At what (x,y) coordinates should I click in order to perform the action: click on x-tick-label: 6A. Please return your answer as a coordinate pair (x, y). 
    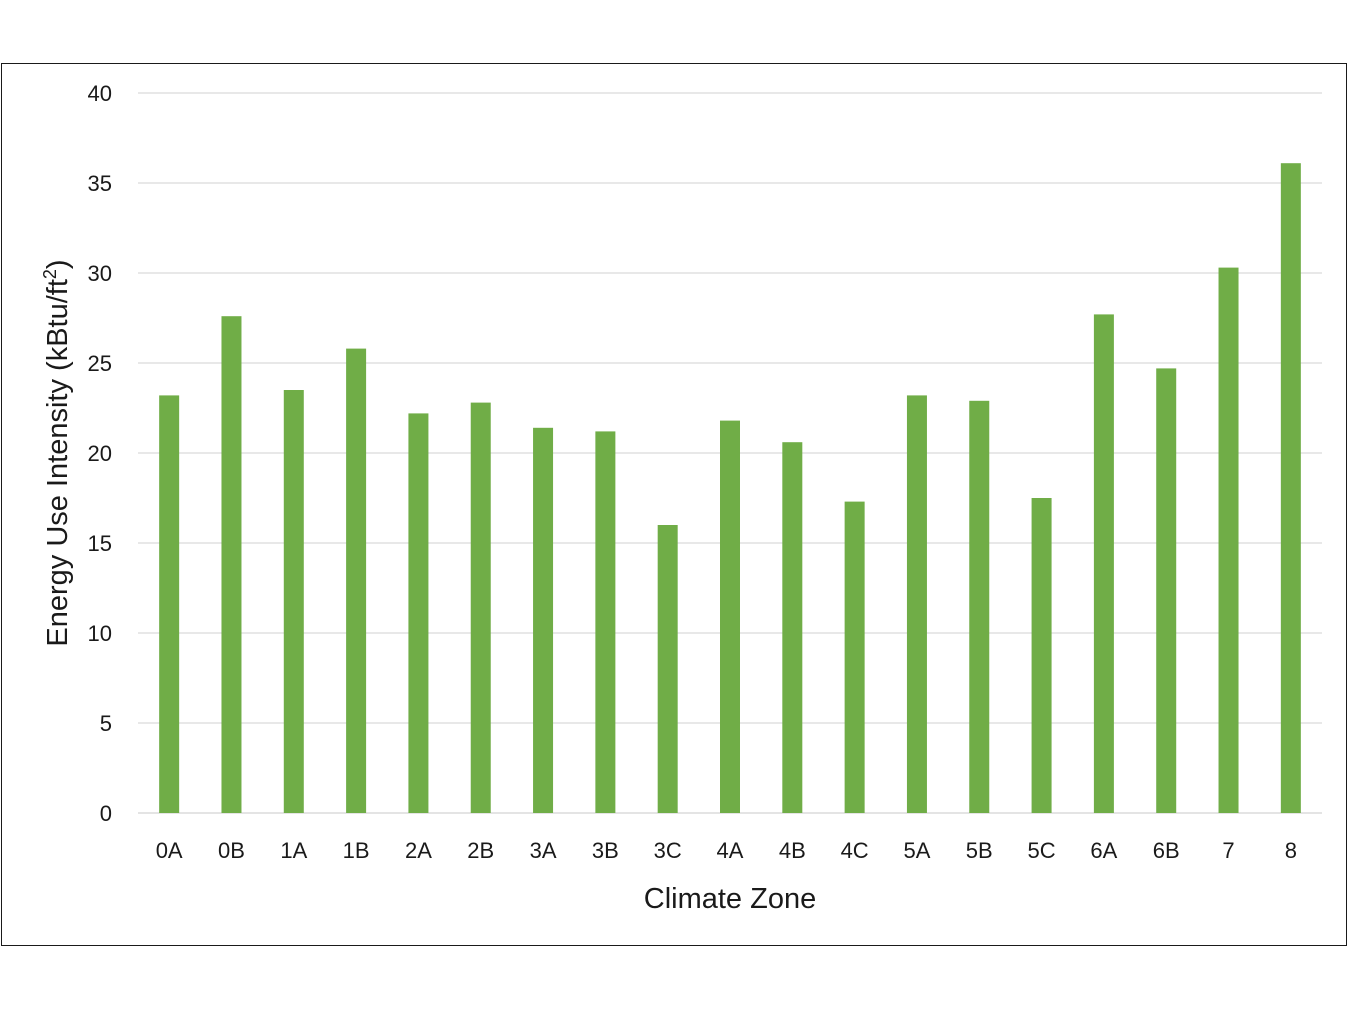
    Looking at the image, I should click on (1103, 850).